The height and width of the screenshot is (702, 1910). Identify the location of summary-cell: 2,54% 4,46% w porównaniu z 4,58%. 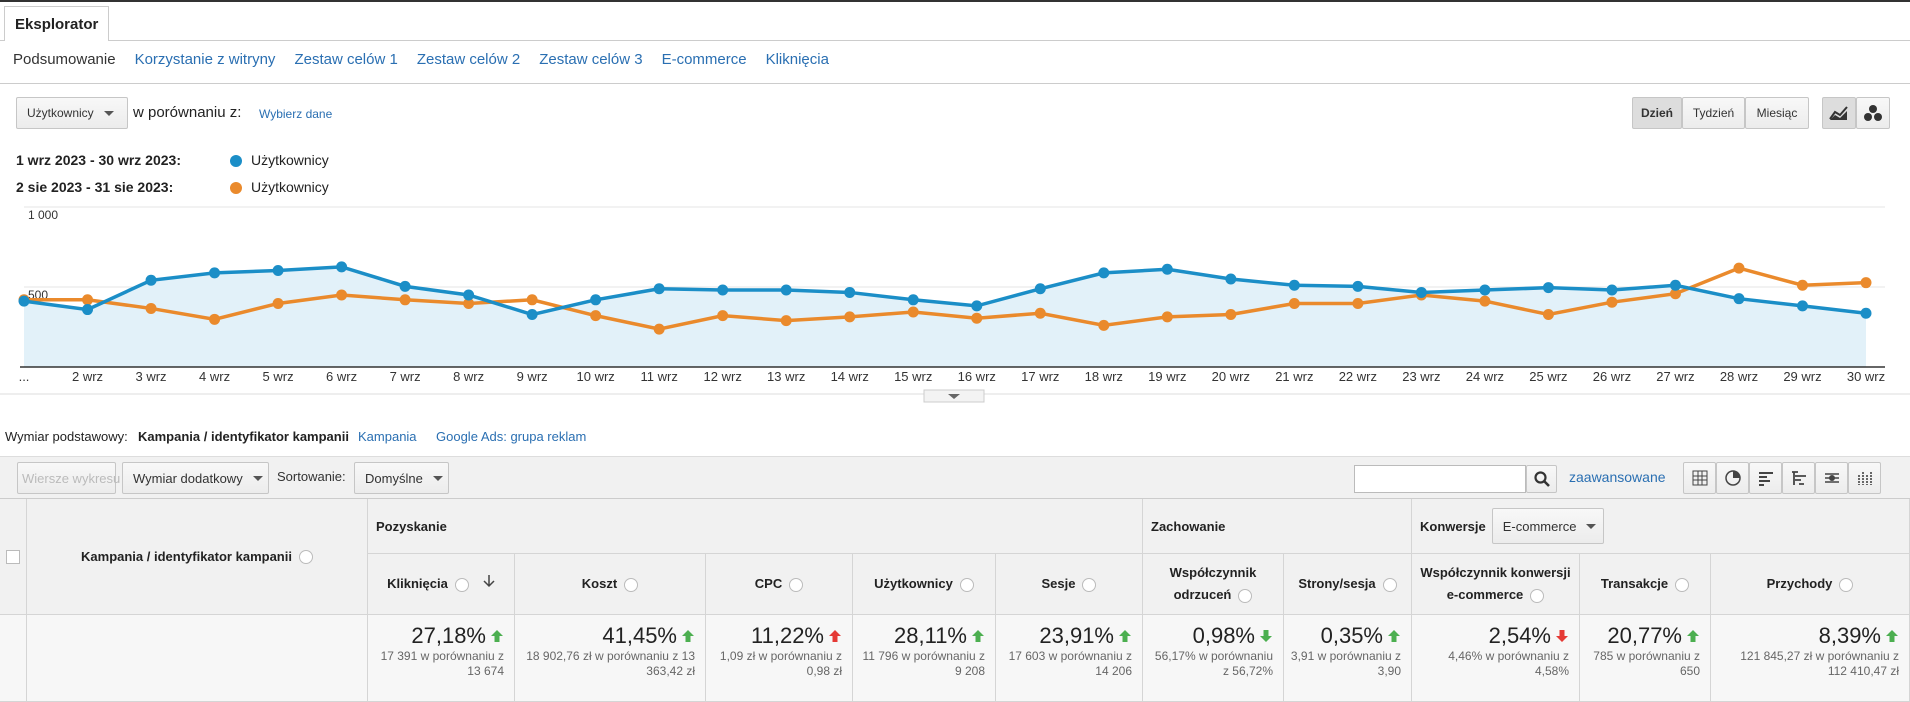
(1496, 658).